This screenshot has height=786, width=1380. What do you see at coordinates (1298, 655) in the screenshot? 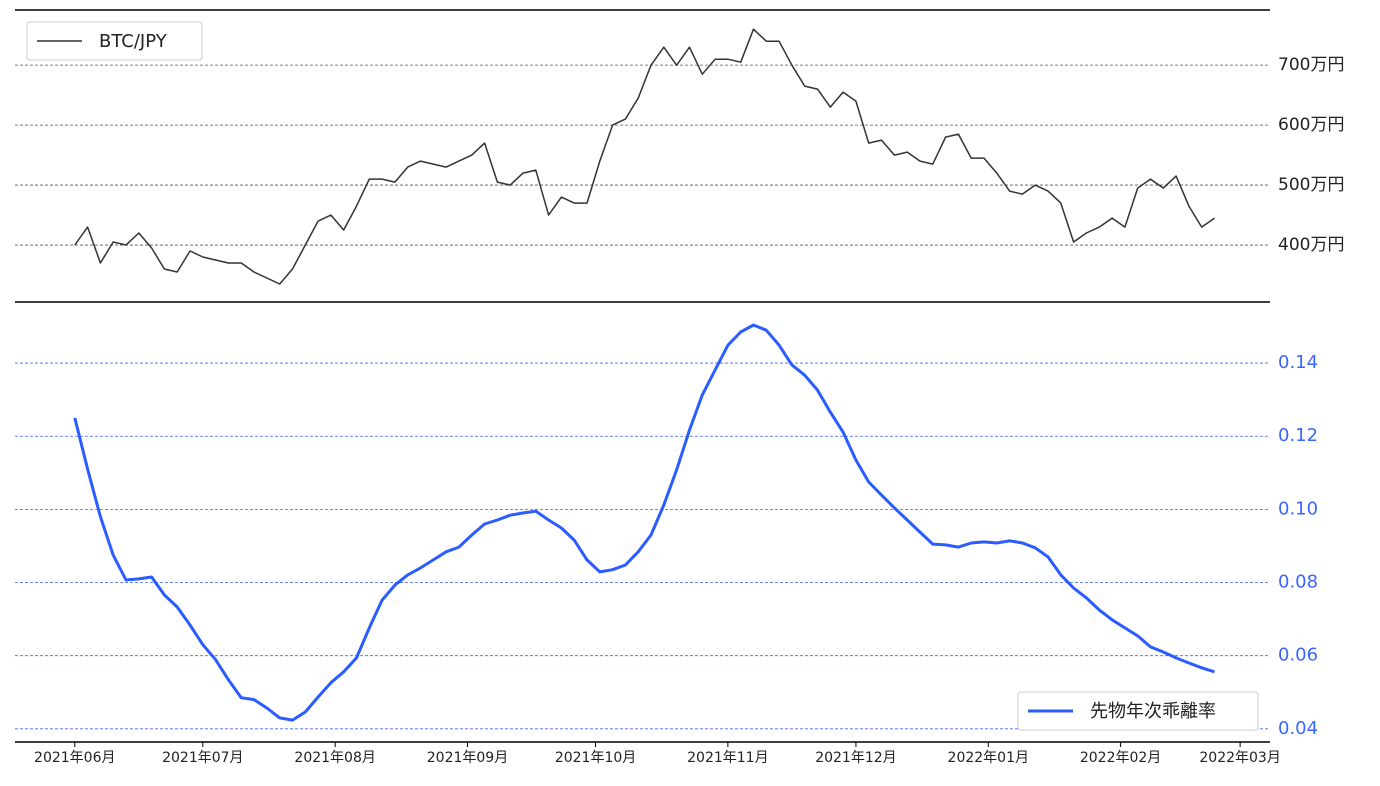
I see `y-tick-label: 0.06` at bounding box center [1298, 655].